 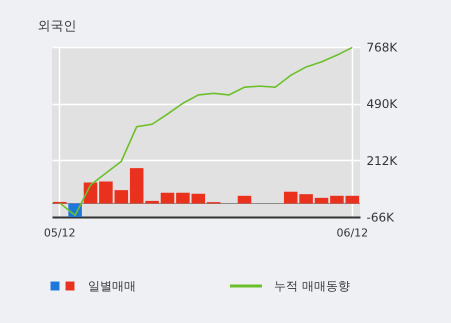 I want to click on y-tick-label: -66K, so click(x=381, y=217).